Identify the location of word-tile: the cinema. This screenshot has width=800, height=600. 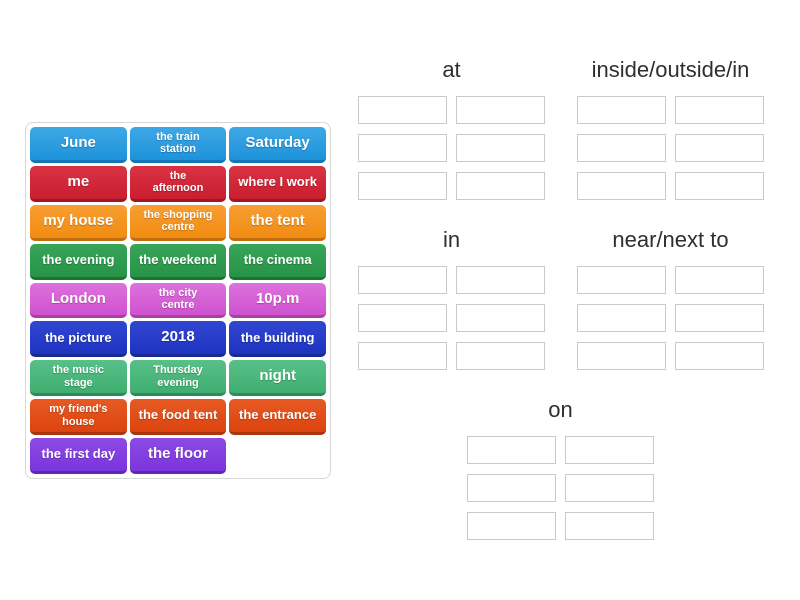
(277, 261).